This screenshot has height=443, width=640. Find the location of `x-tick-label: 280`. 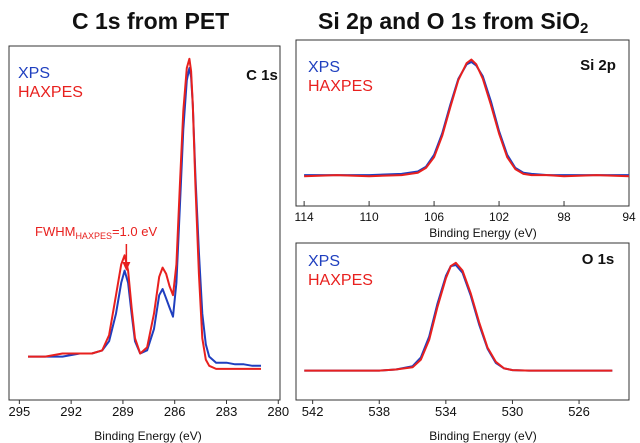

x-tick-label: 280 is located at coordinates (278, 411).